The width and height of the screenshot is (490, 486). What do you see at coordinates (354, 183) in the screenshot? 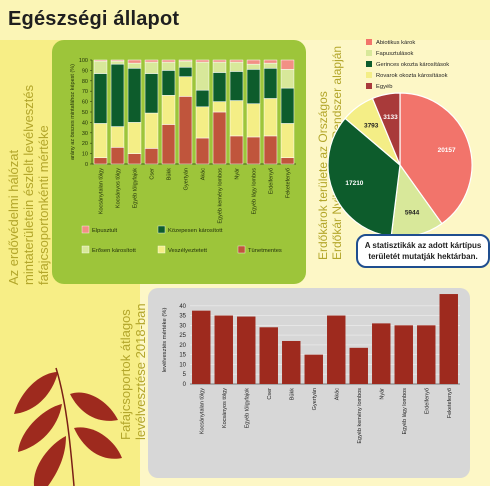
I see `pie-value-label: 17210` at bounding box center [354, 183].